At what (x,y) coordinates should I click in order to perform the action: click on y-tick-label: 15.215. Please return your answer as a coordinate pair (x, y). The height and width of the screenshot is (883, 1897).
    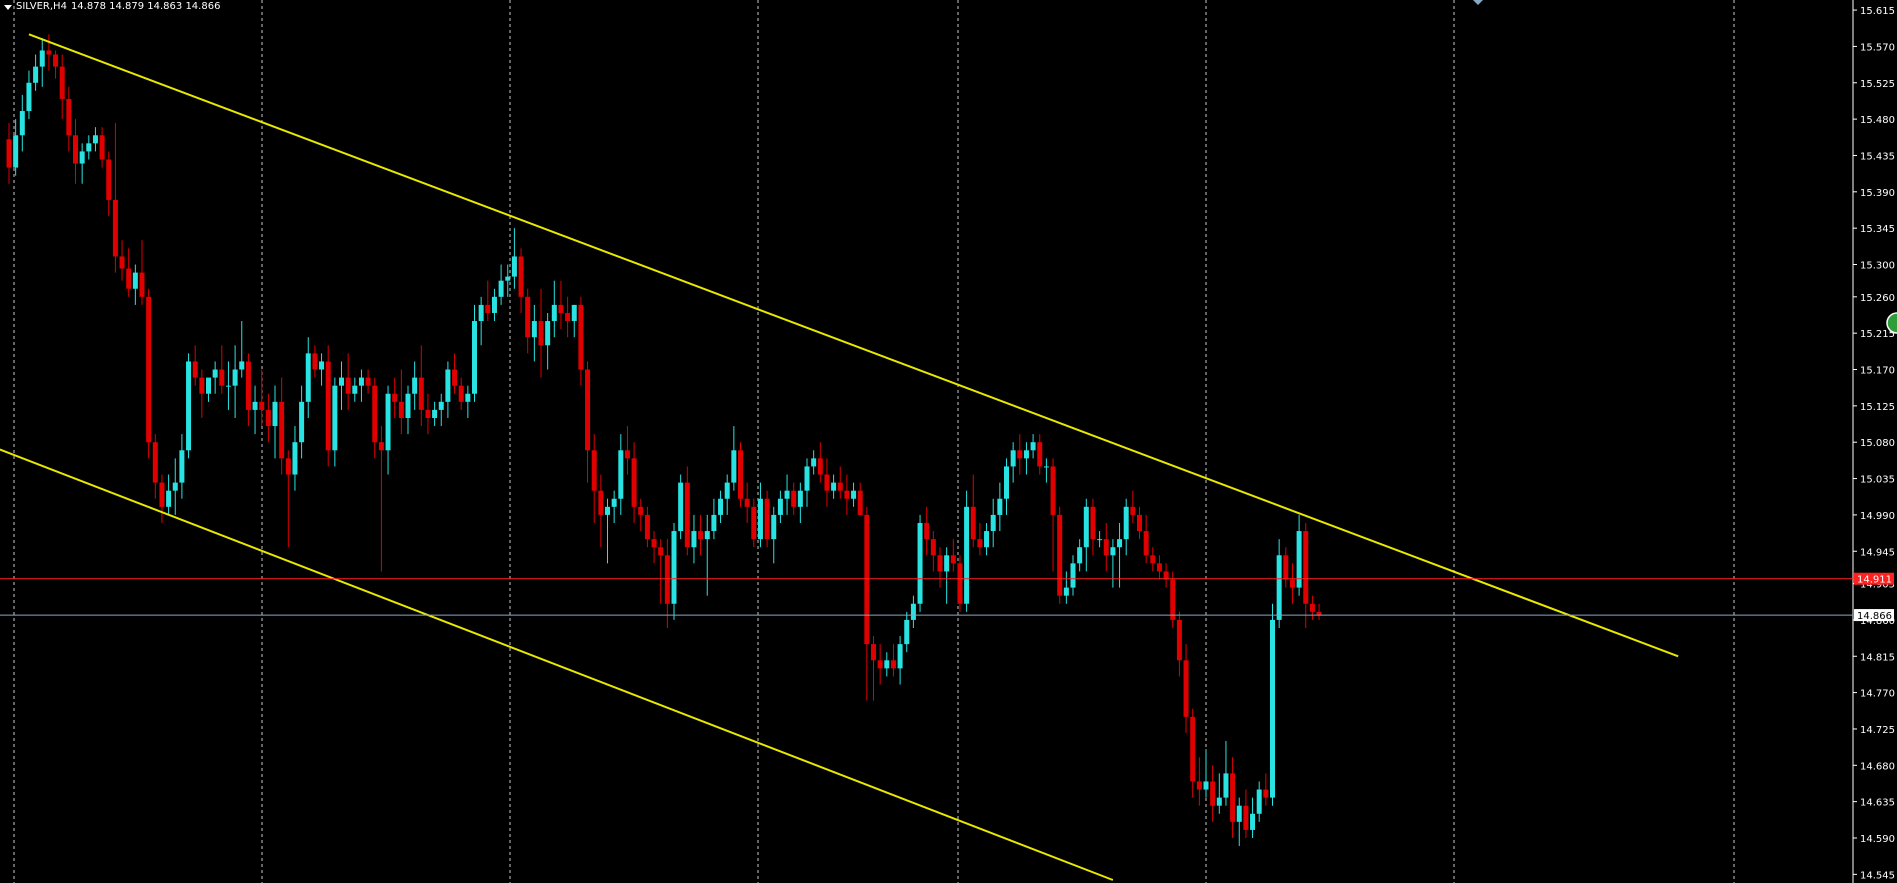
    Looking at the image, I should click on (1877, 334).